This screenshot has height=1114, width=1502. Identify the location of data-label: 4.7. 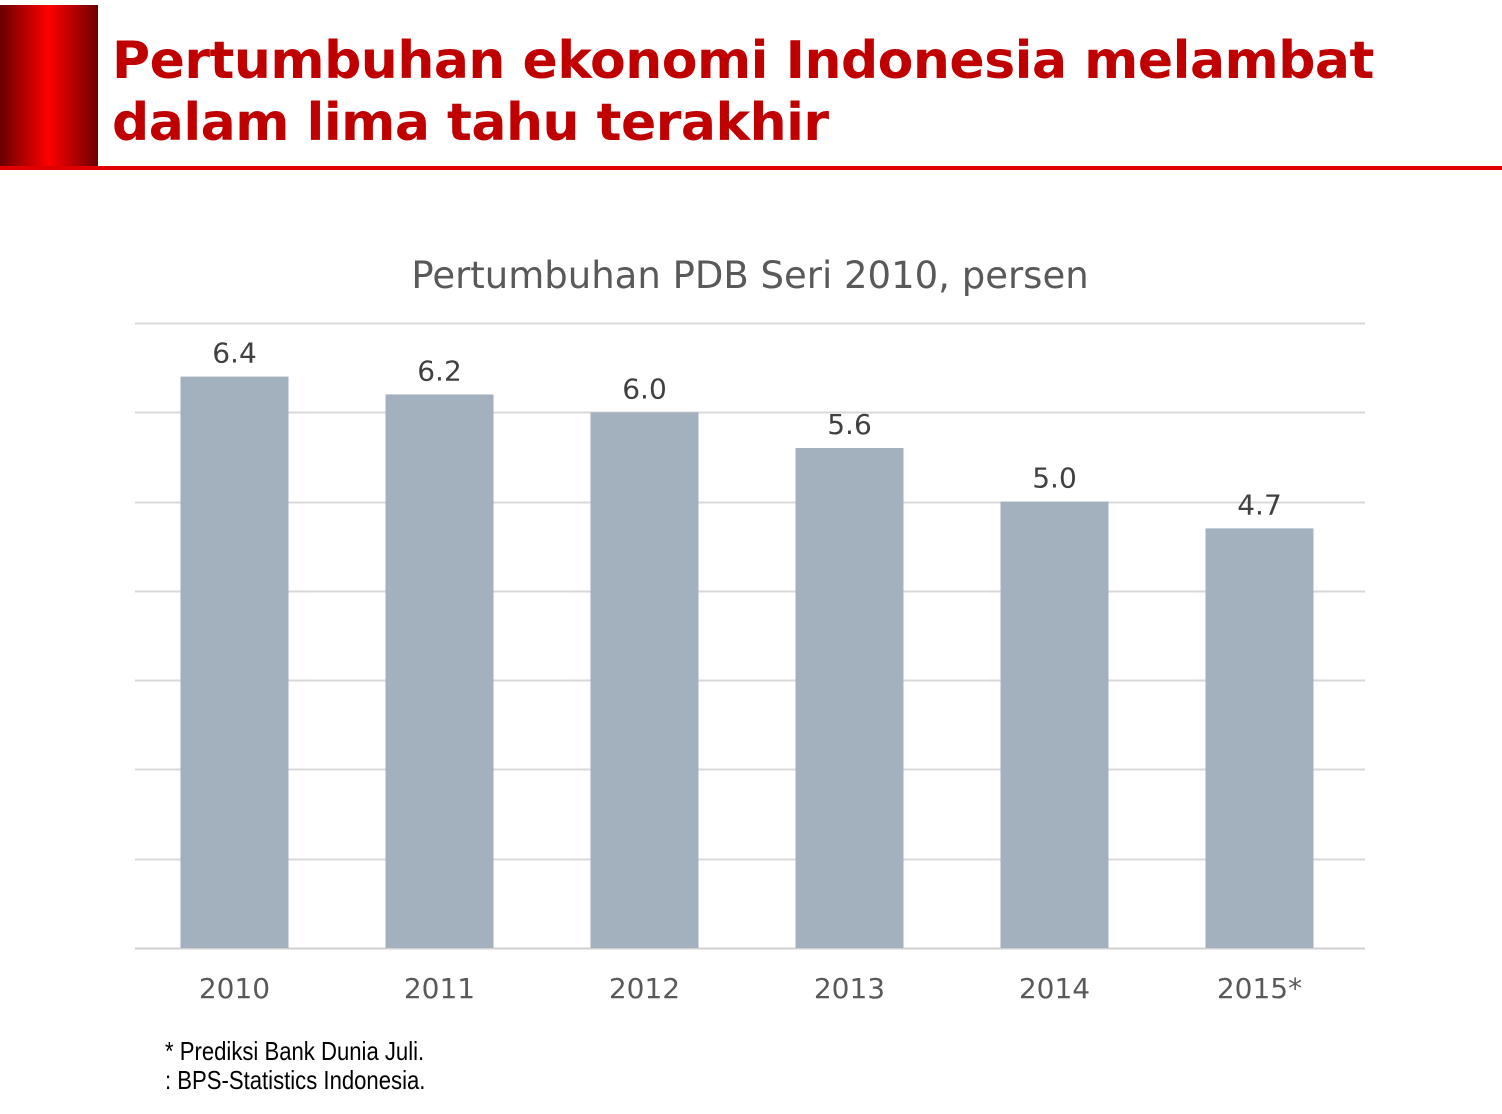
(1259, 504).